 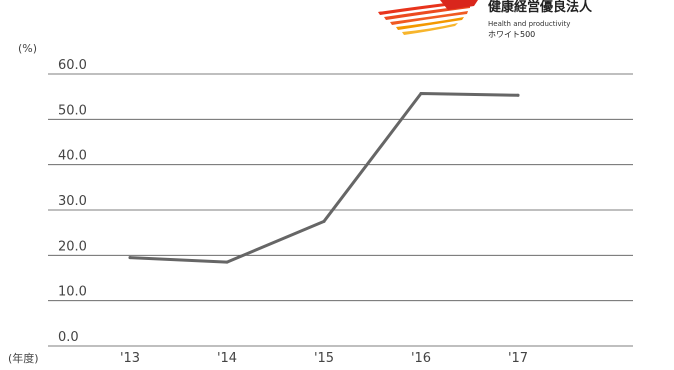 What do you see at coordinates (72, 246) in the screenshot?
I see `y-tick-label: 20.0` at bounding box center [72, 246].